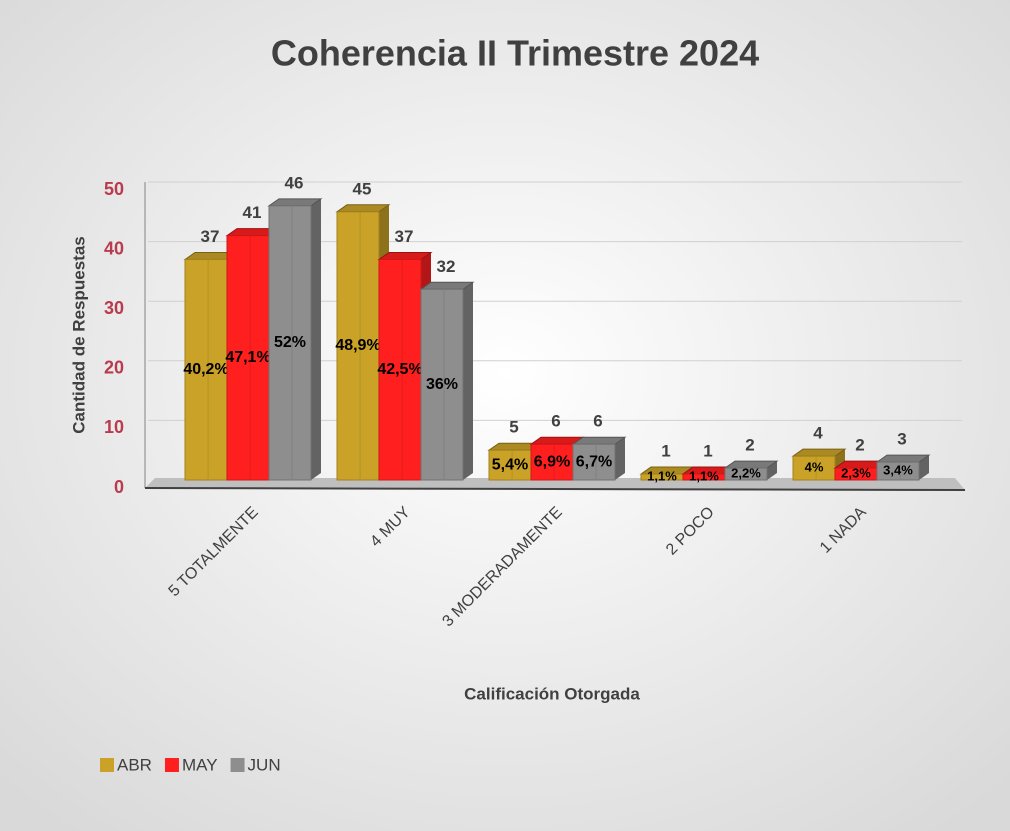 The image size is (1010, 831). I want to click on y-axis-label: Cantidad de Respuestas, so click(78, 334).